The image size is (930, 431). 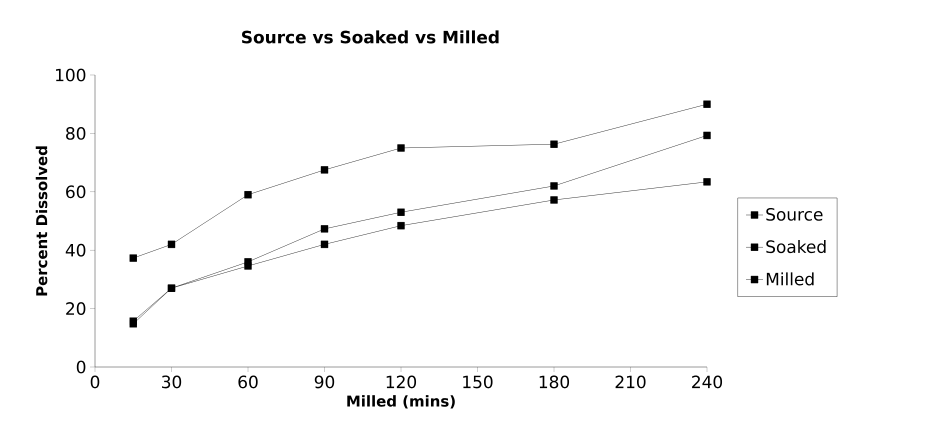 I want to click on x-tick-label: 210, so click(x=631, y=382).